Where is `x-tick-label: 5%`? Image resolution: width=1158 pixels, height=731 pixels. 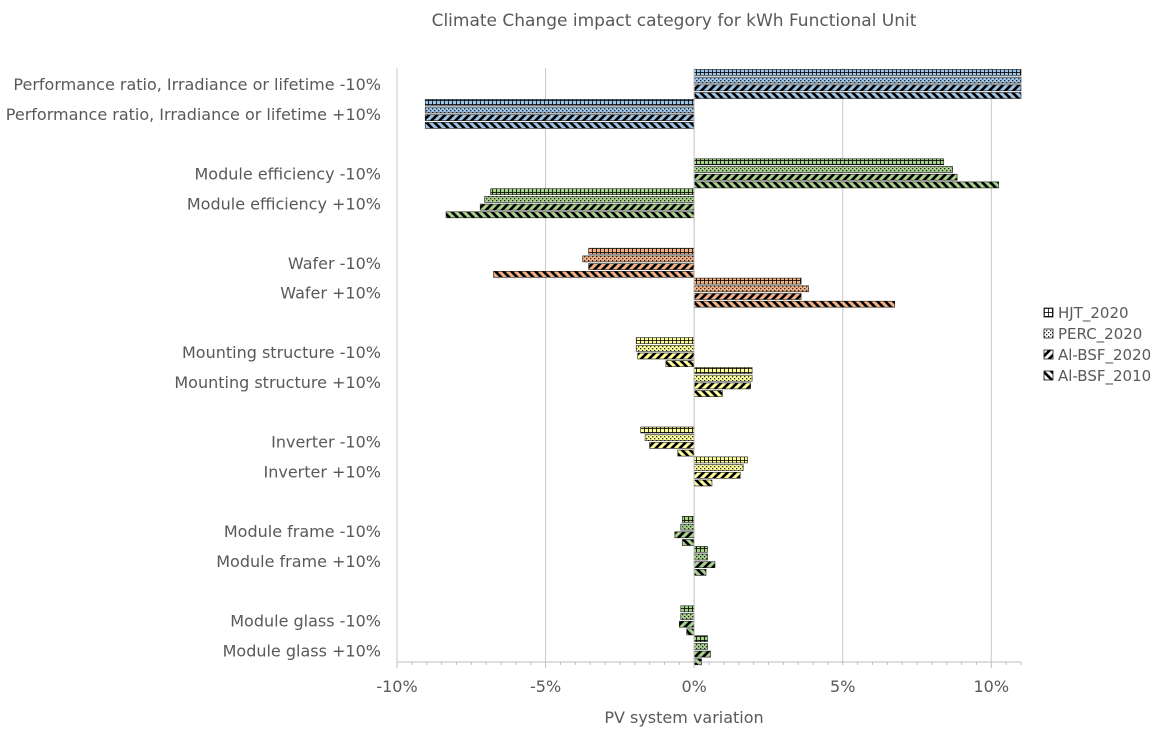 x-tick-label: 5% is located at coordinates (842, 686).